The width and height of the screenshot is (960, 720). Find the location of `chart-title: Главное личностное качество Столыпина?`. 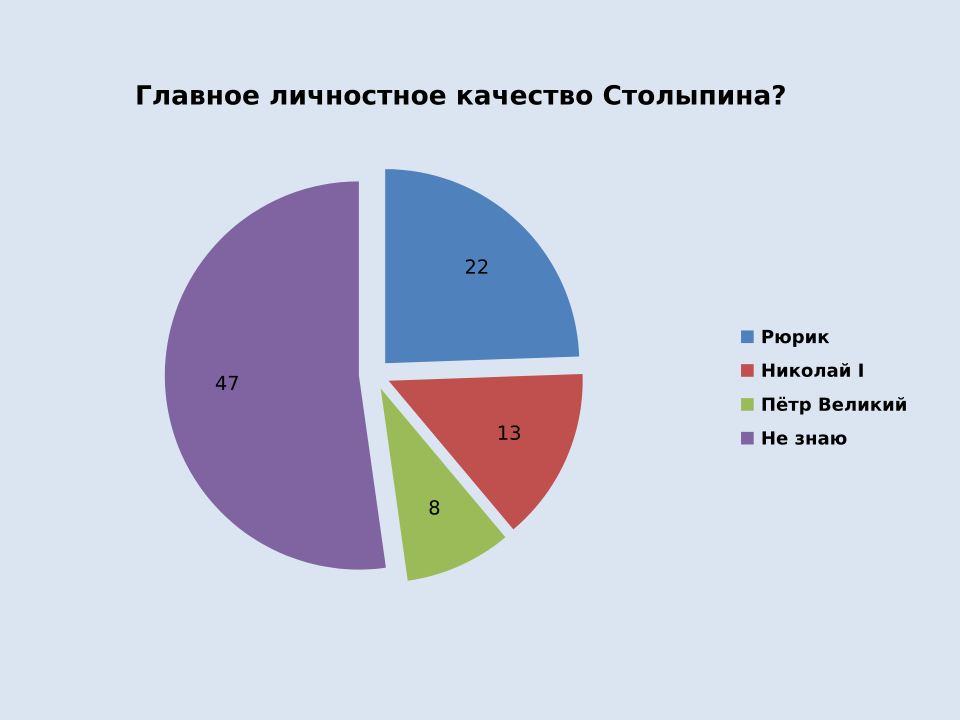

chart-title: Главное личностное качество Столыпина? is located at coordinates (461, 94).